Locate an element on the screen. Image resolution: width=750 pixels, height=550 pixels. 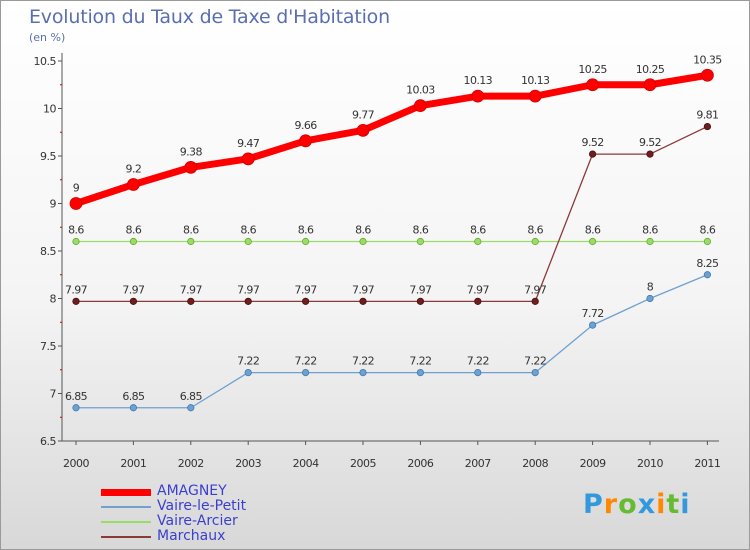
y-tick-label: 8 is located at coordinates (53, 299).